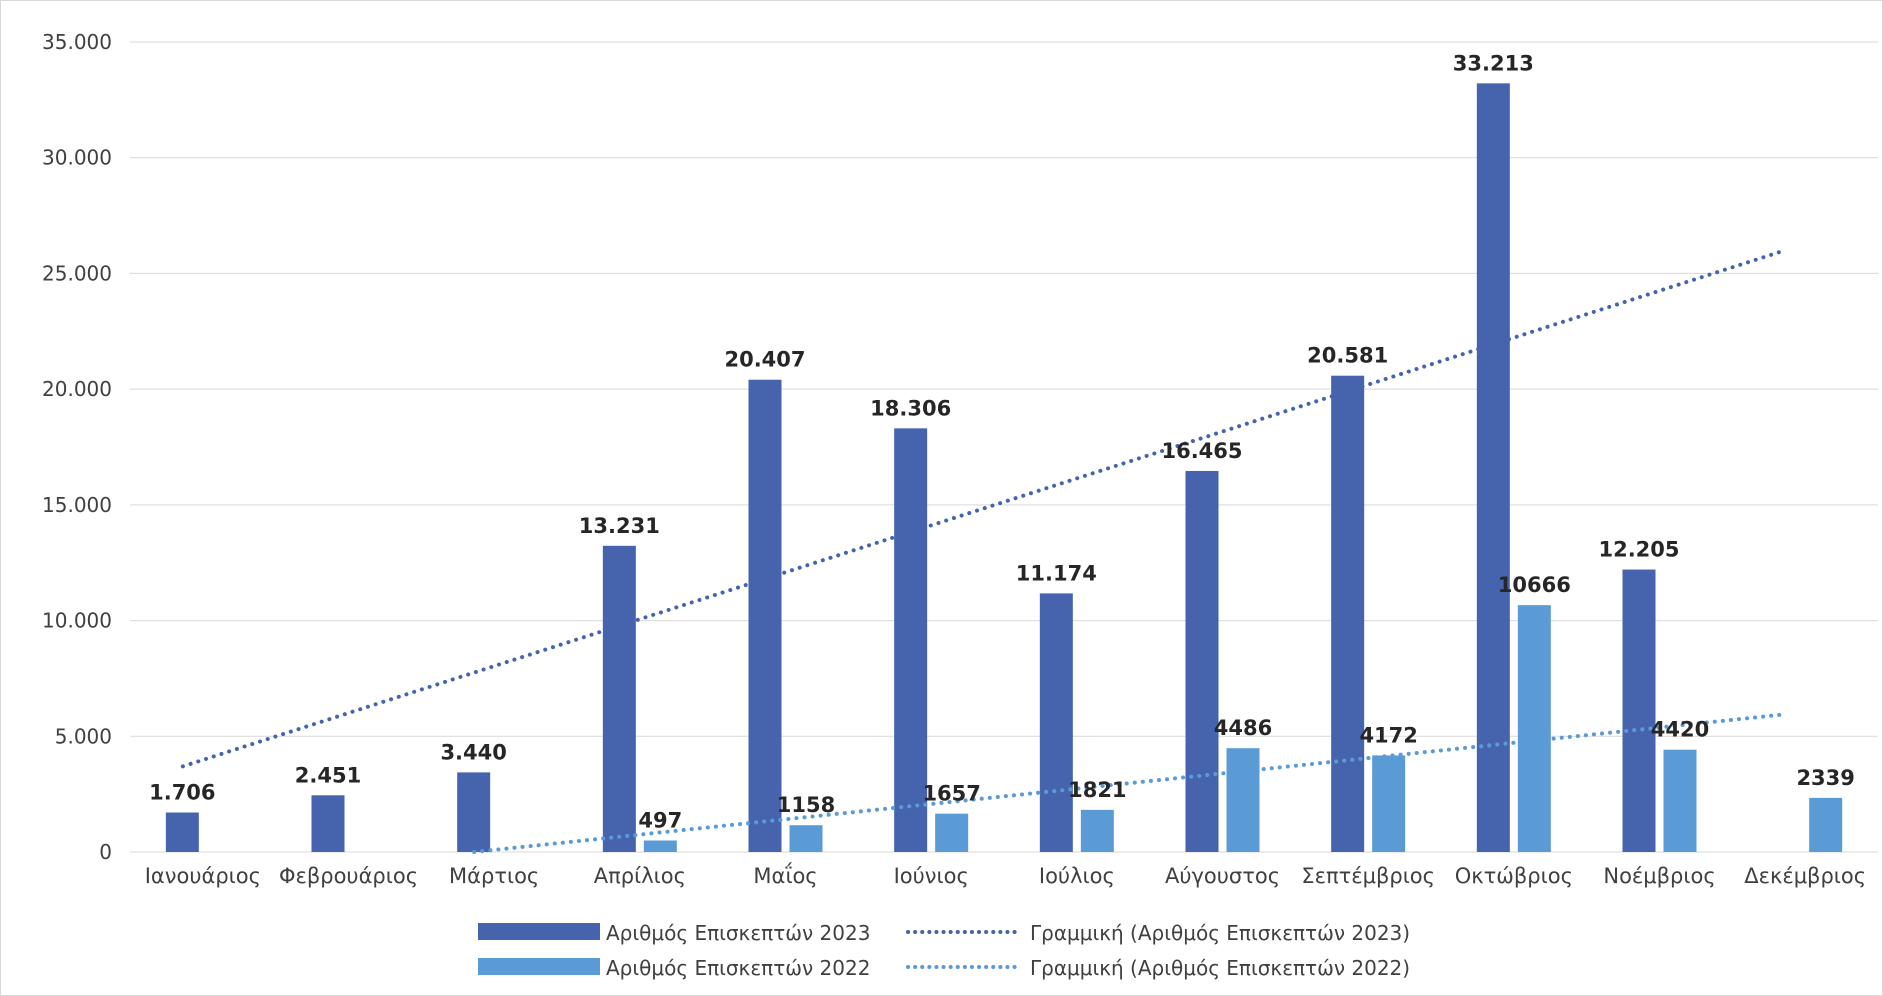 The width and height of the screenshot is (1883, 996). Describe the element at coordinates (1388, 735) in the screenshot. I see `data-label-2022: 4172` at that location.